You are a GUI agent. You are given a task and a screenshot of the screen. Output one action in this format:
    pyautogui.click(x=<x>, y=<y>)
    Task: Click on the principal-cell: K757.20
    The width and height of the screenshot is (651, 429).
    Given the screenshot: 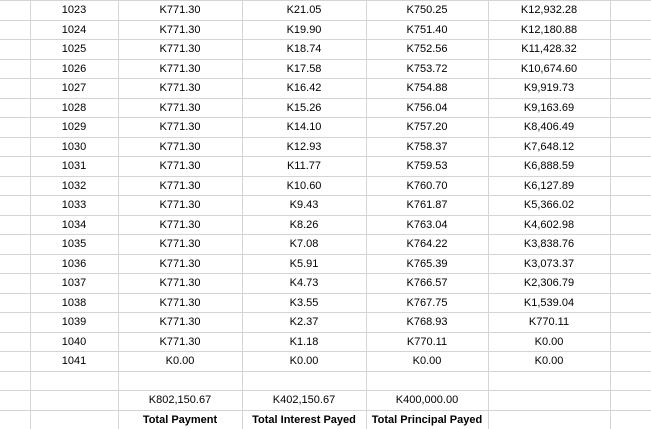 What is the action you would take?
    pyautogui.click(x=427, y=127)
    